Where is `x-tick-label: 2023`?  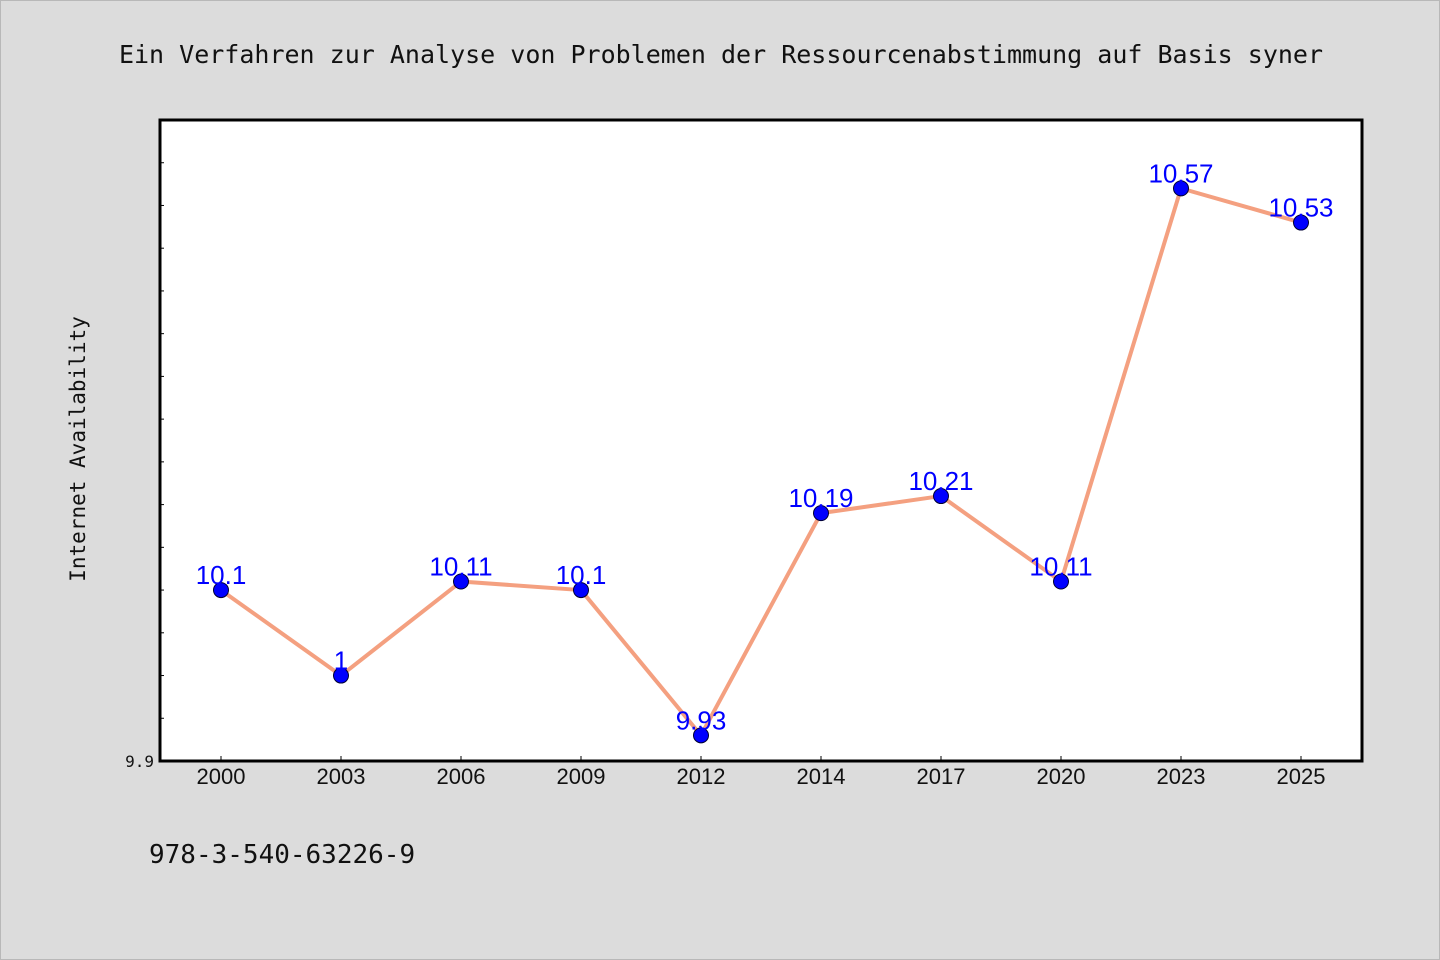 x-tick-label: 2023 is located at coordinates (1181, 776).